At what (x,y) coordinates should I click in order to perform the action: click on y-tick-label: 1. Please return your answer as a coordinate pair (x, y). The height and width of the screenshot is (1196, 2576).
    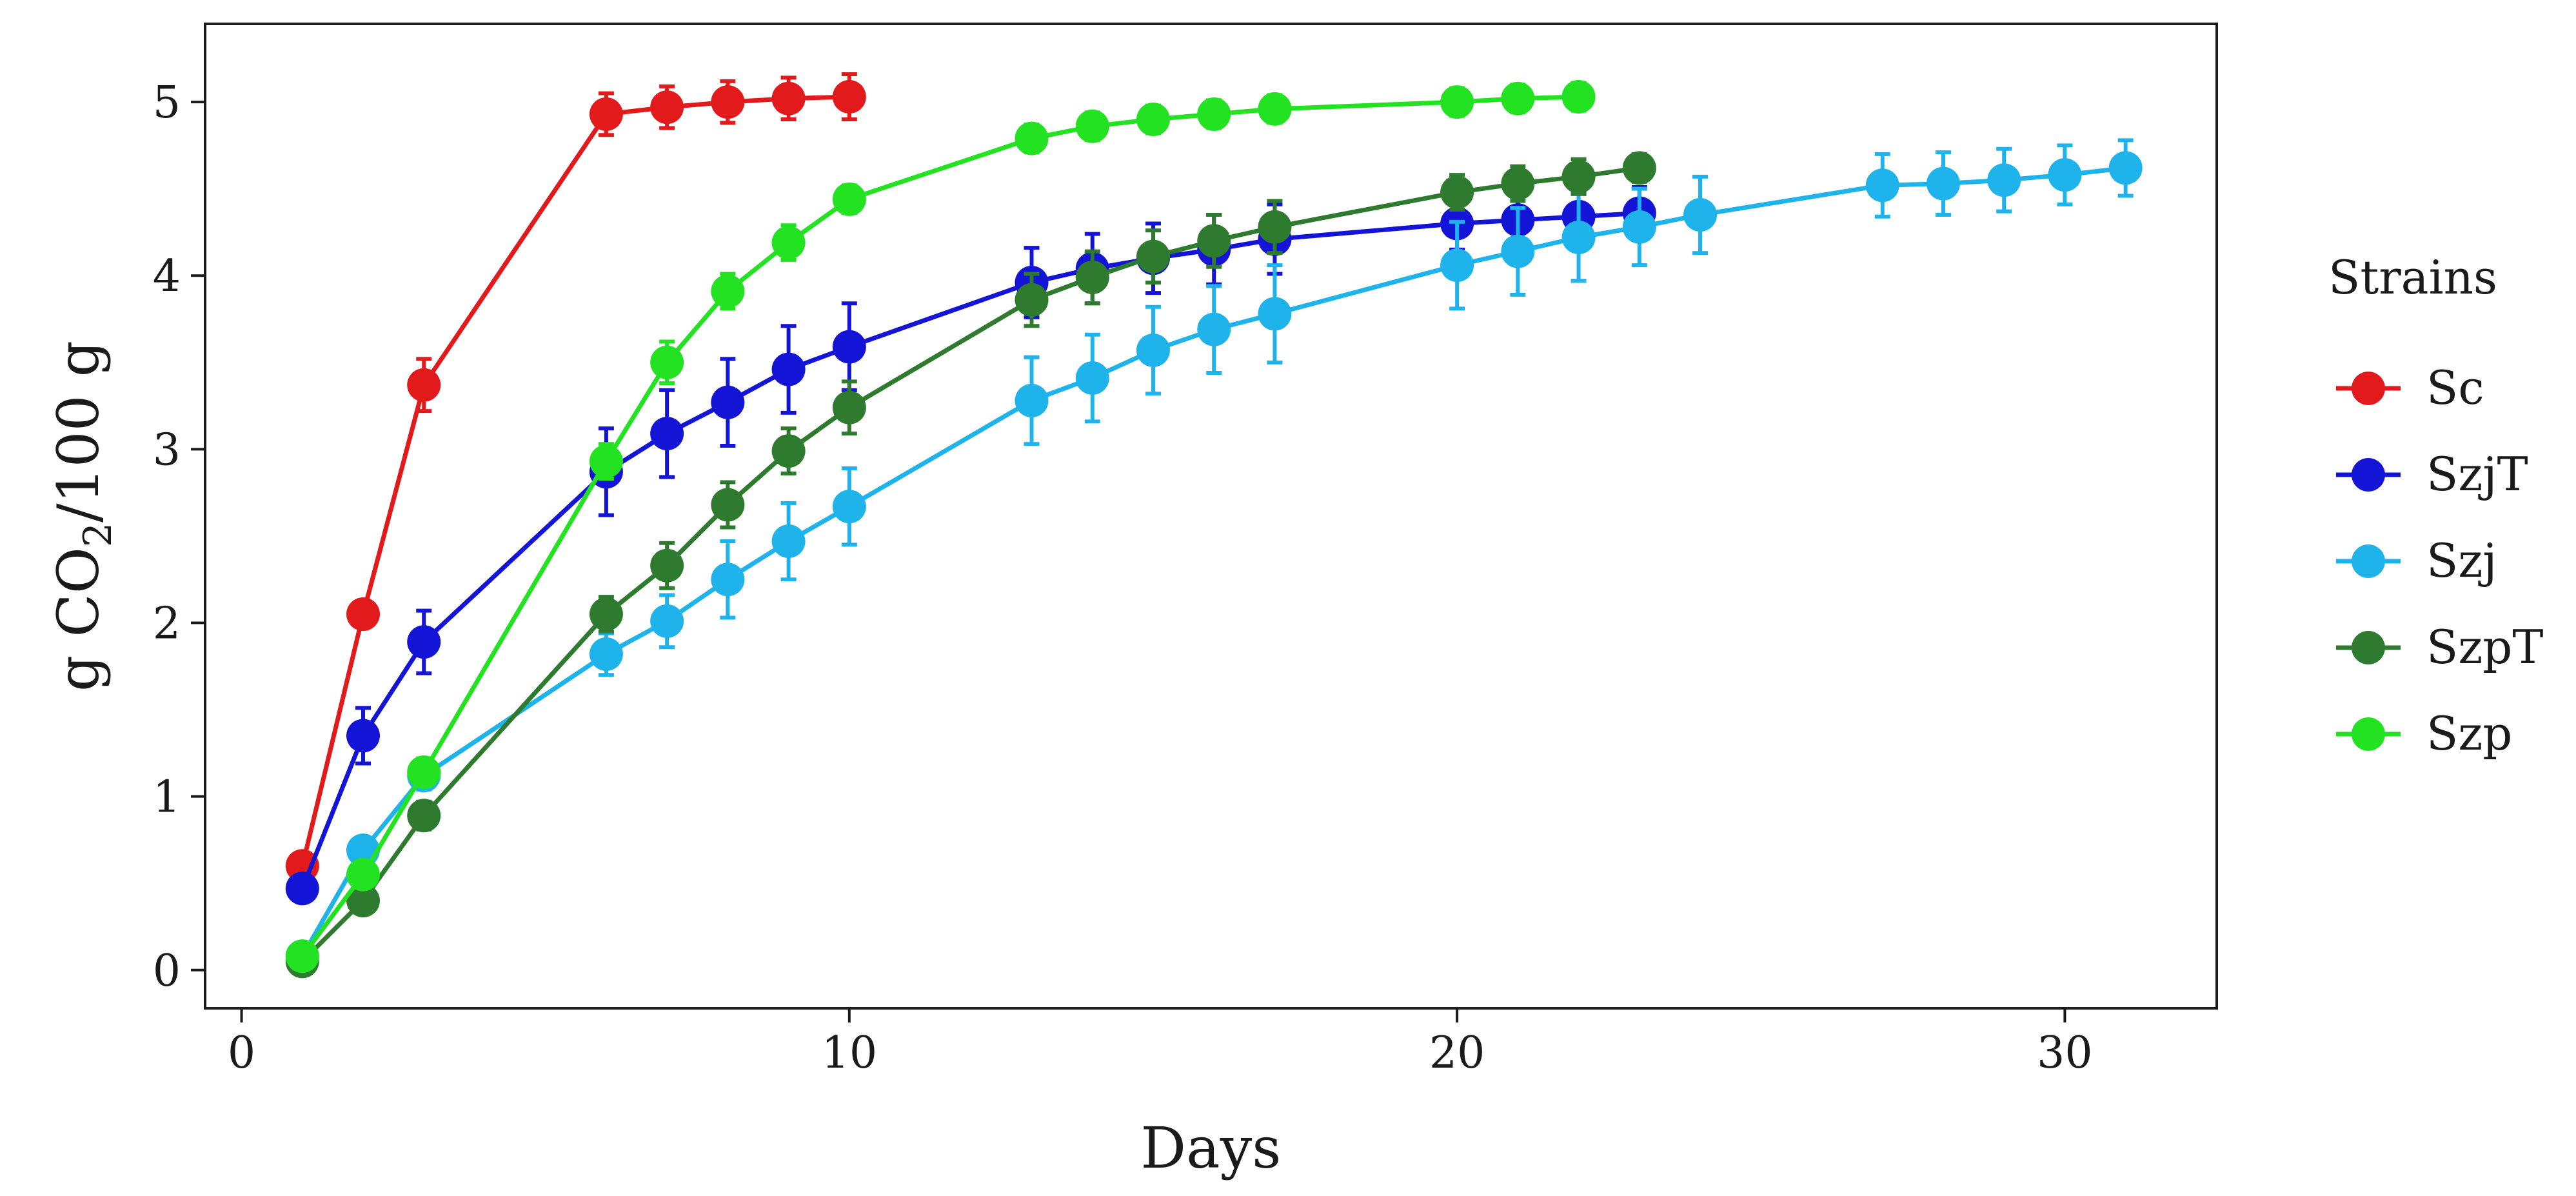
    Looking at the image, I should click on (167, 798).